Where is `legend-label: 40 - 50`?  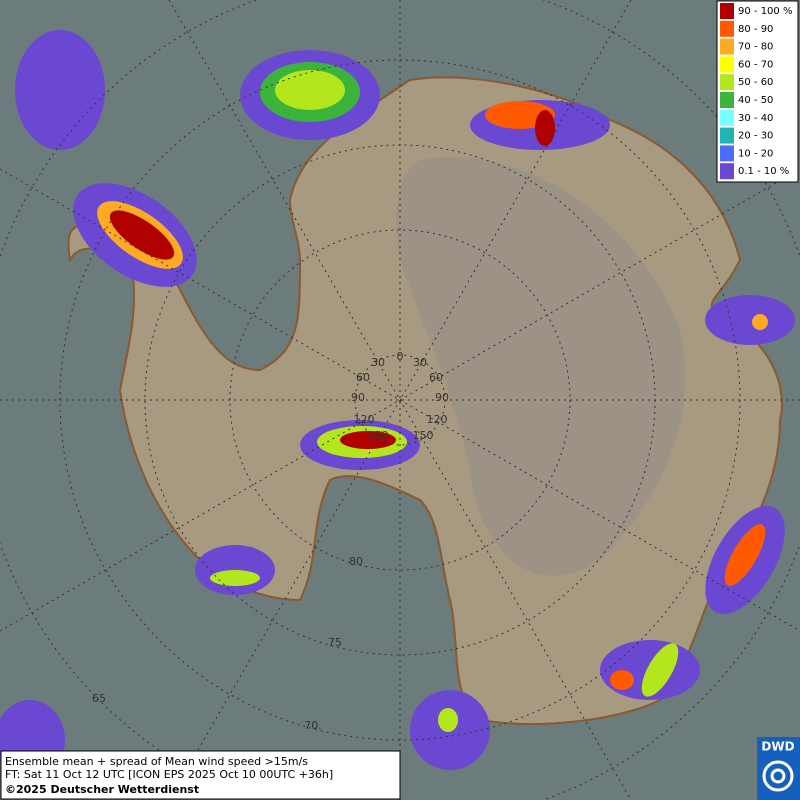 legend-label: 40 - 50 is located at coordinates (755, 100).